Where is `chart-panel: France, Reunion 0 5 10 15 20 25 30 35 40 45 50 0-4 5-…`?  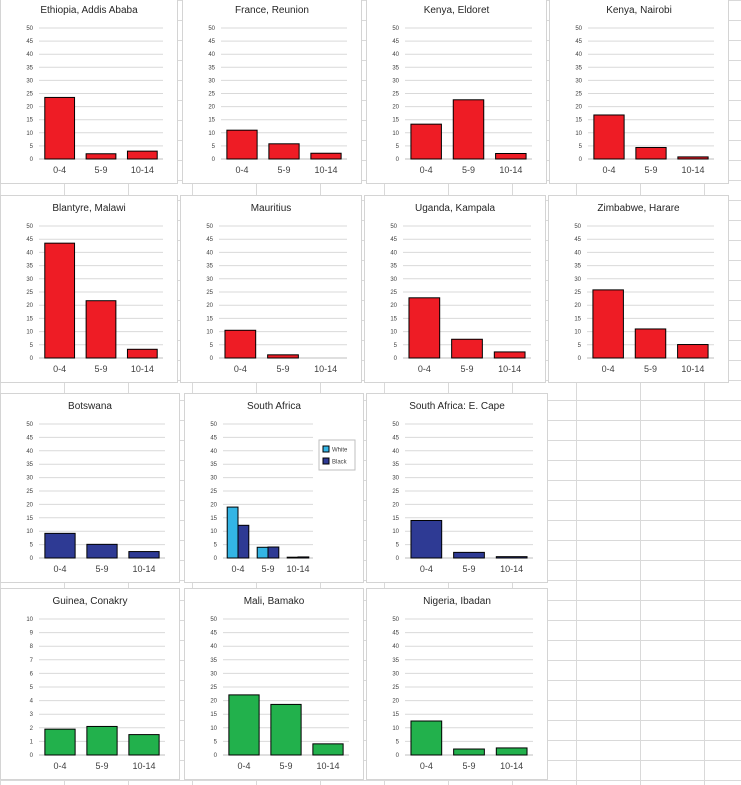
chart-panel: France, Reunion 0 5 10 15 20 25 30 35 40 45 50 0-4 5-… is located at coordinates (272, 92).